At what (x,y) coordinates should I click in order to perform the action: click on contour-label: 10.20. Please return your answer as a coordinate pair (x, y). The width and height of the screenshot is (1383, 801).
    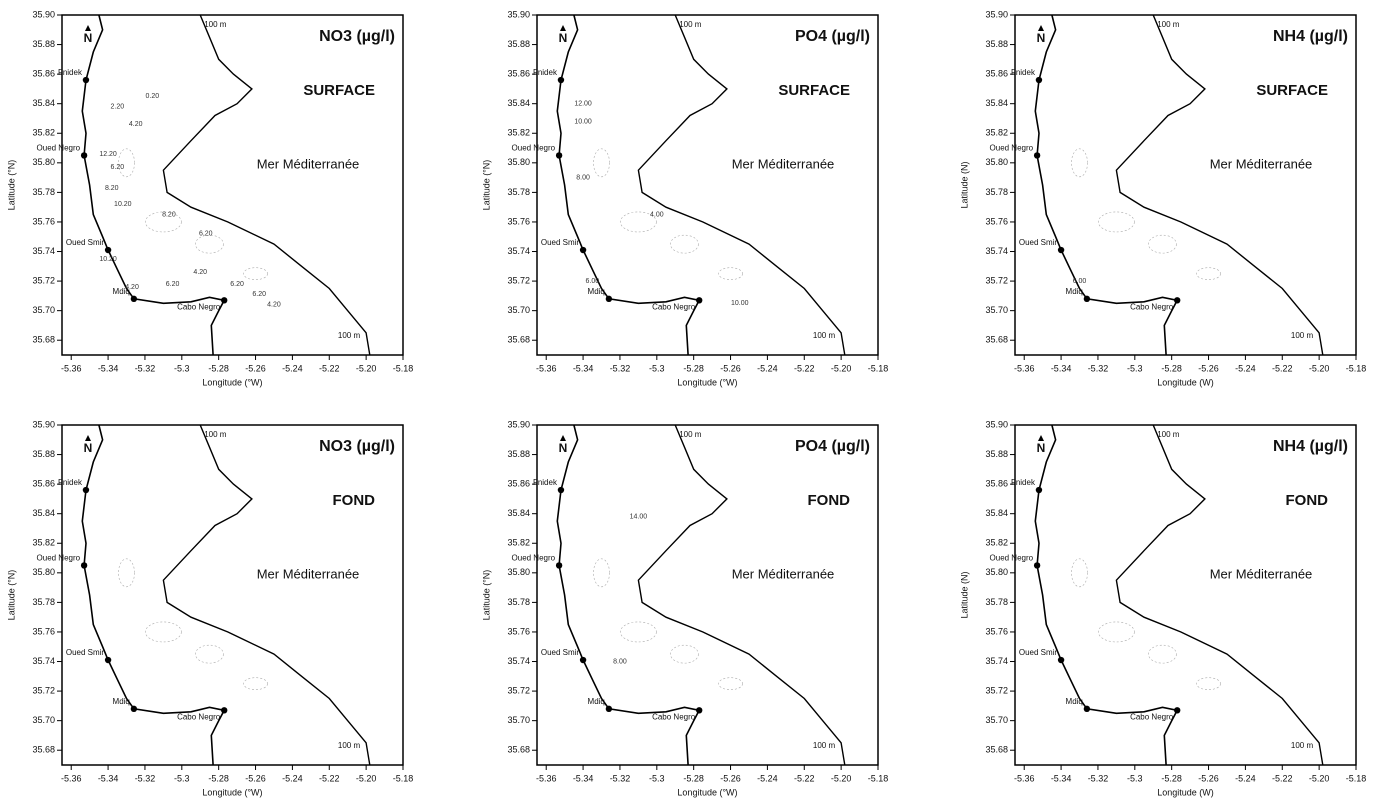
    Looking at the image, I should click on (123, 204).